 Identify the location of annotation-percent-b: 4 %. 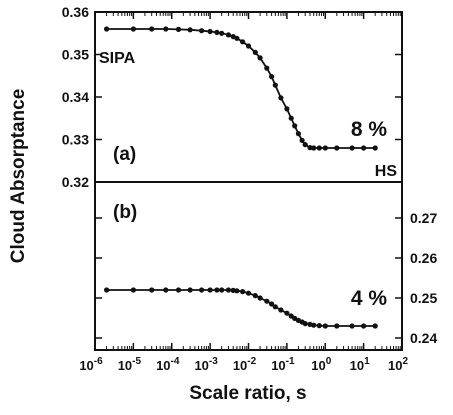
(369, 298).